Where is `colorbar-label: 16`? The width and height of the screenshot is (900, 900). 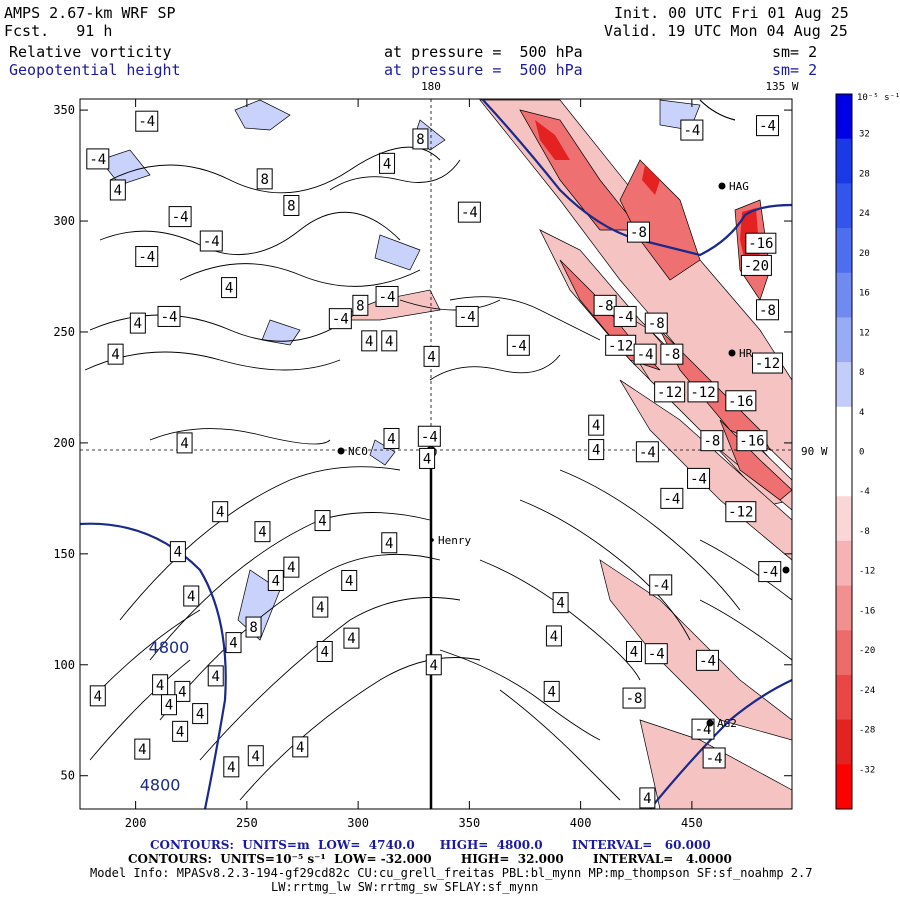
colorbar-label: 16 is located at coordinates (864, 294).